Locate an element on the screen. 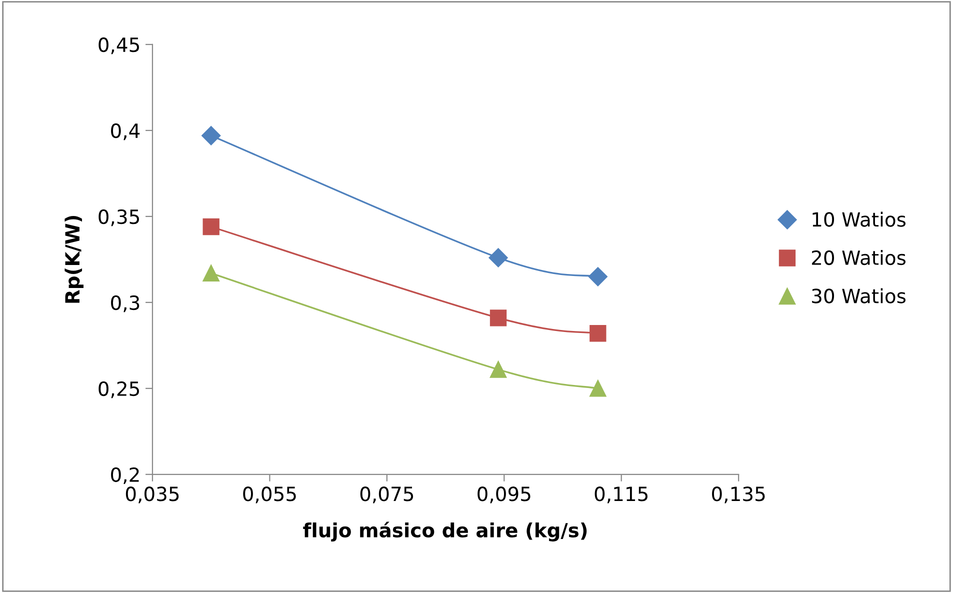  y-tick-label: 0,4 is located at coordinates (125, 131).